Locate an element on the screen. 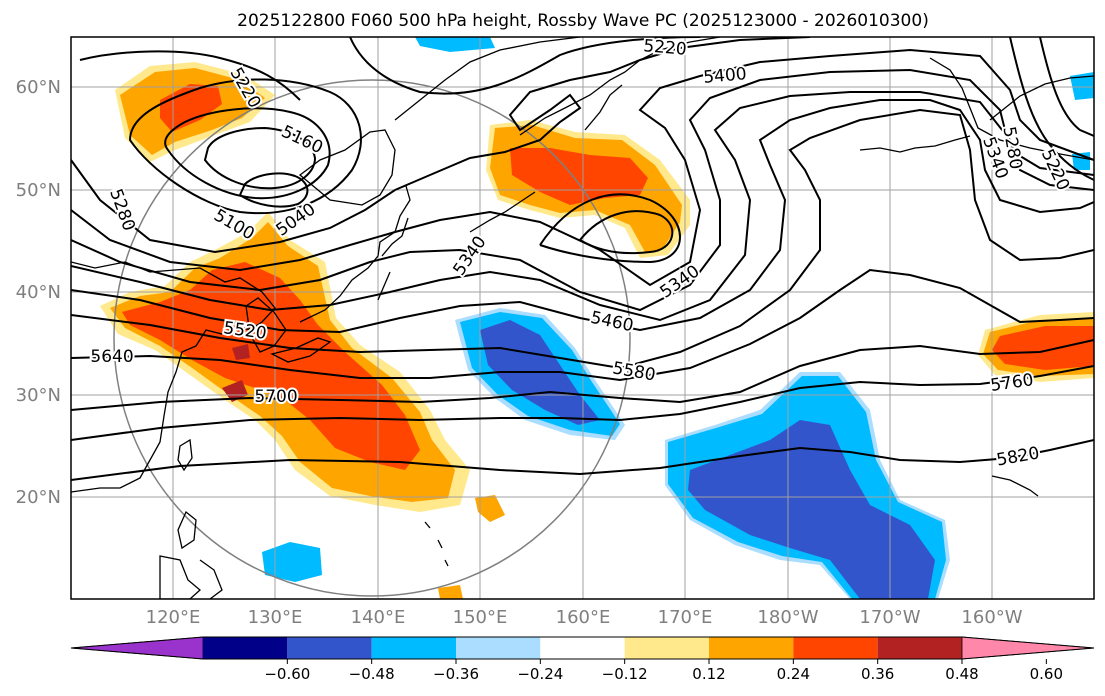 The width and height of the screenshot is (1105, 696). colorbar-tick-label: 0.24 is located at coordinates (793, 674).